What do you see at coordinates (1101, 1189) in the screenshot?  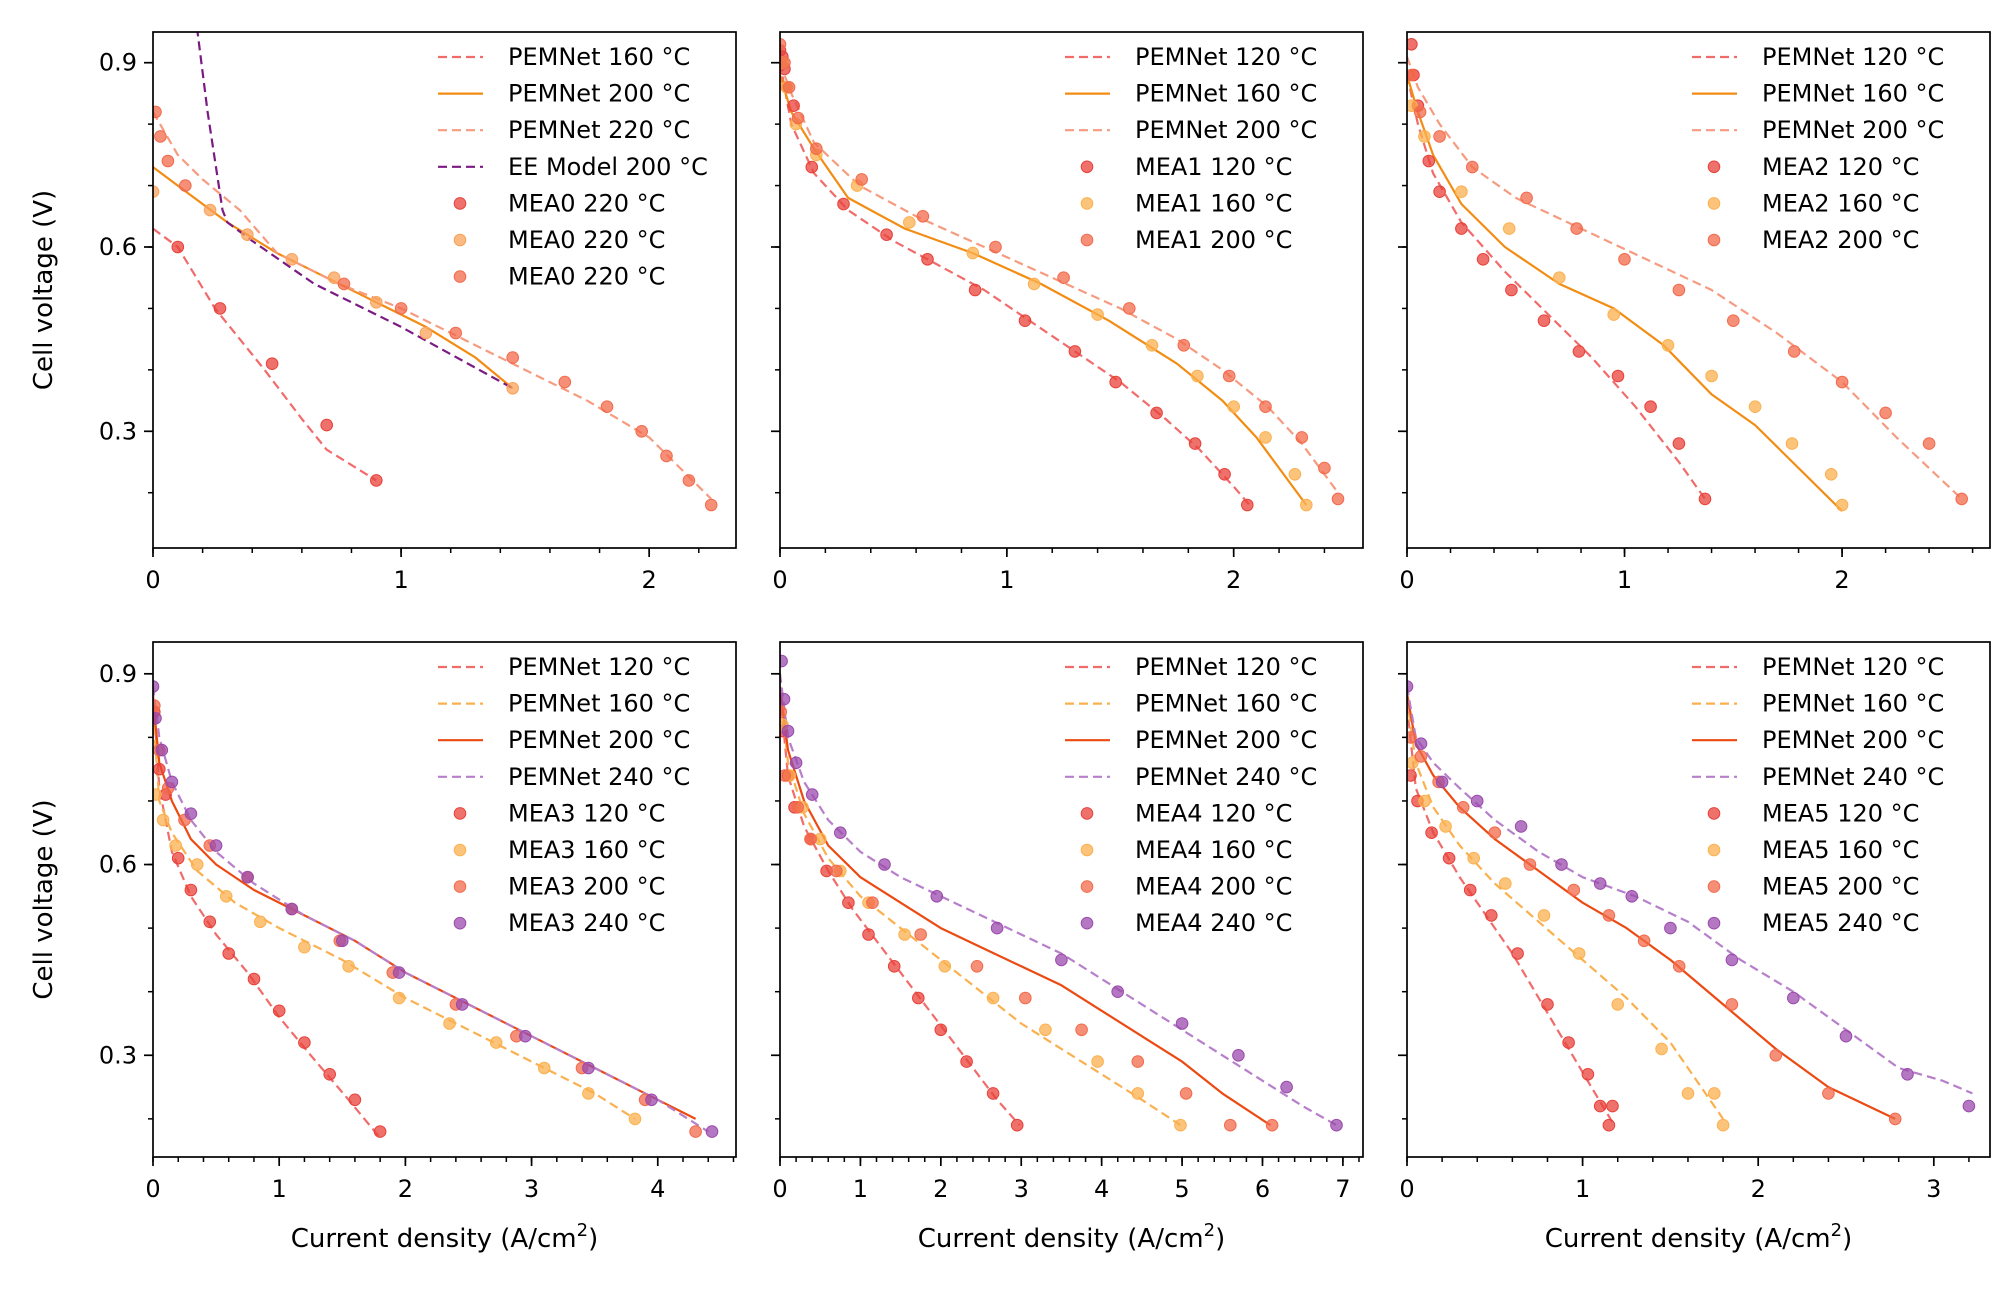 I see `x-tick-label: 4` at bounding box center [1101, 1189].